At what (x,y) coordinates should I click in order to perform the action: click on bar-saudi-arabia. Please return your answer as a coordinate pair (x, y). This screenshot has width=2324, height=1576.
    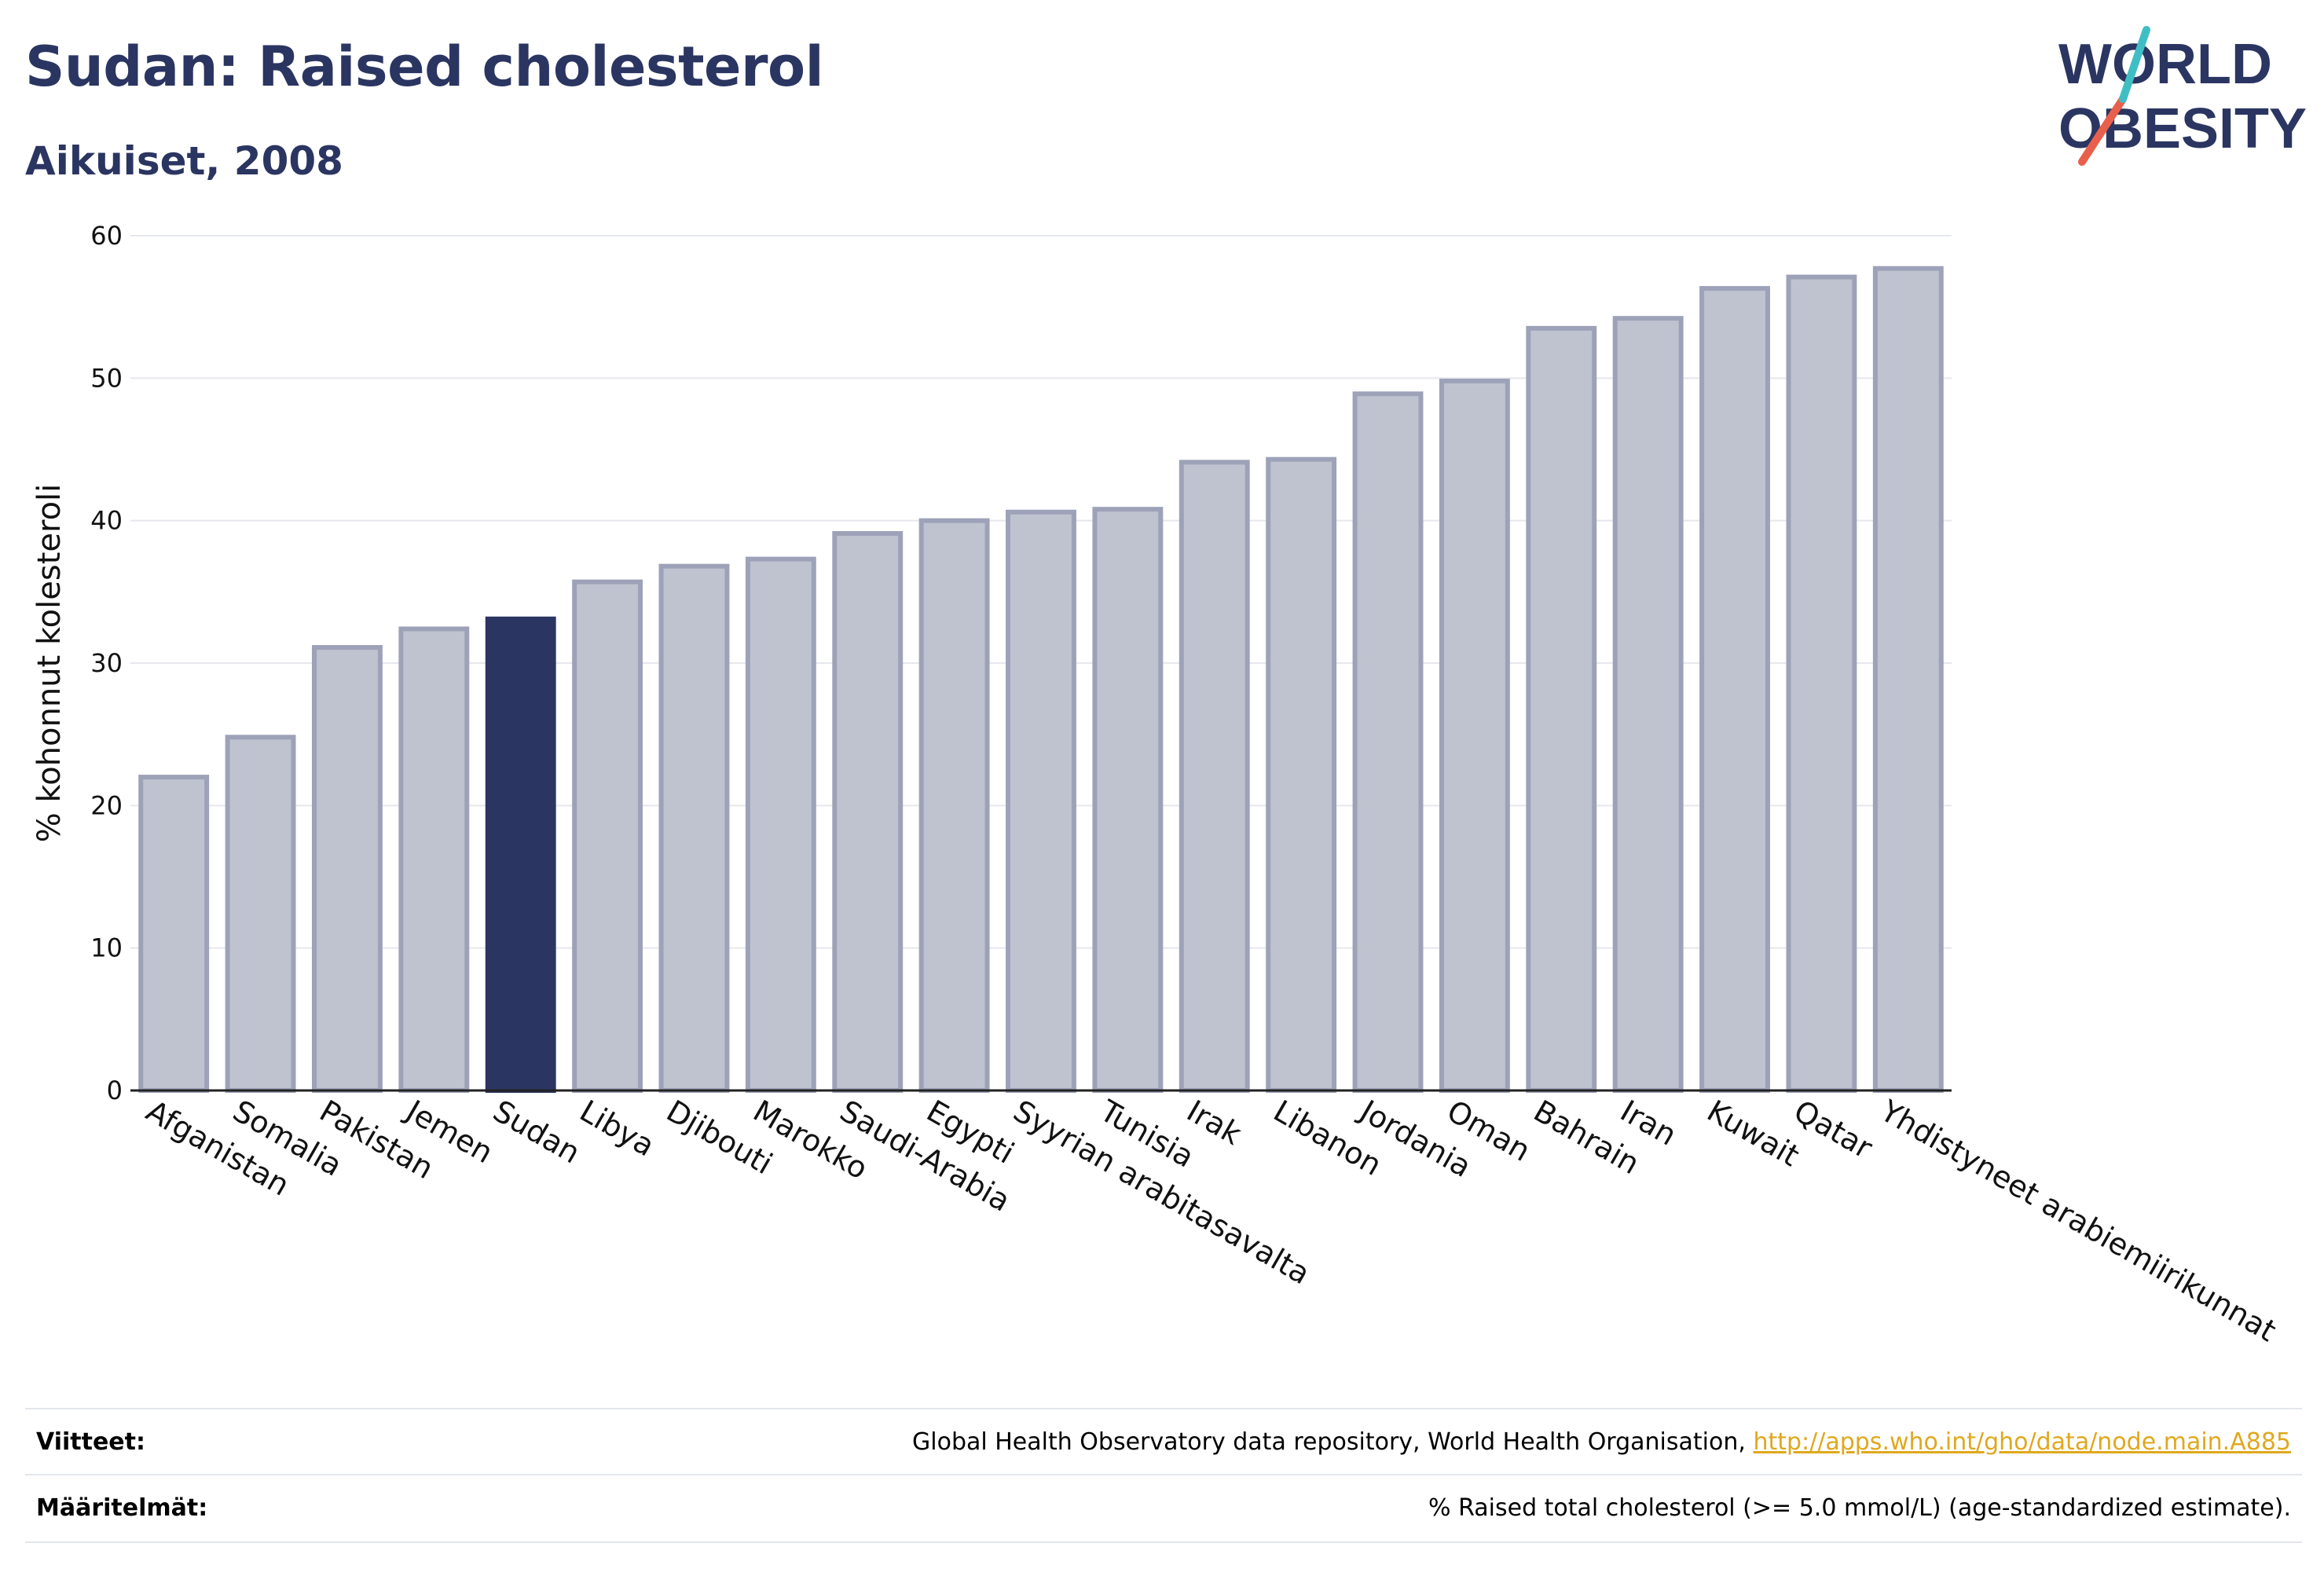
    Looking at the image, I should click on (868, 811).